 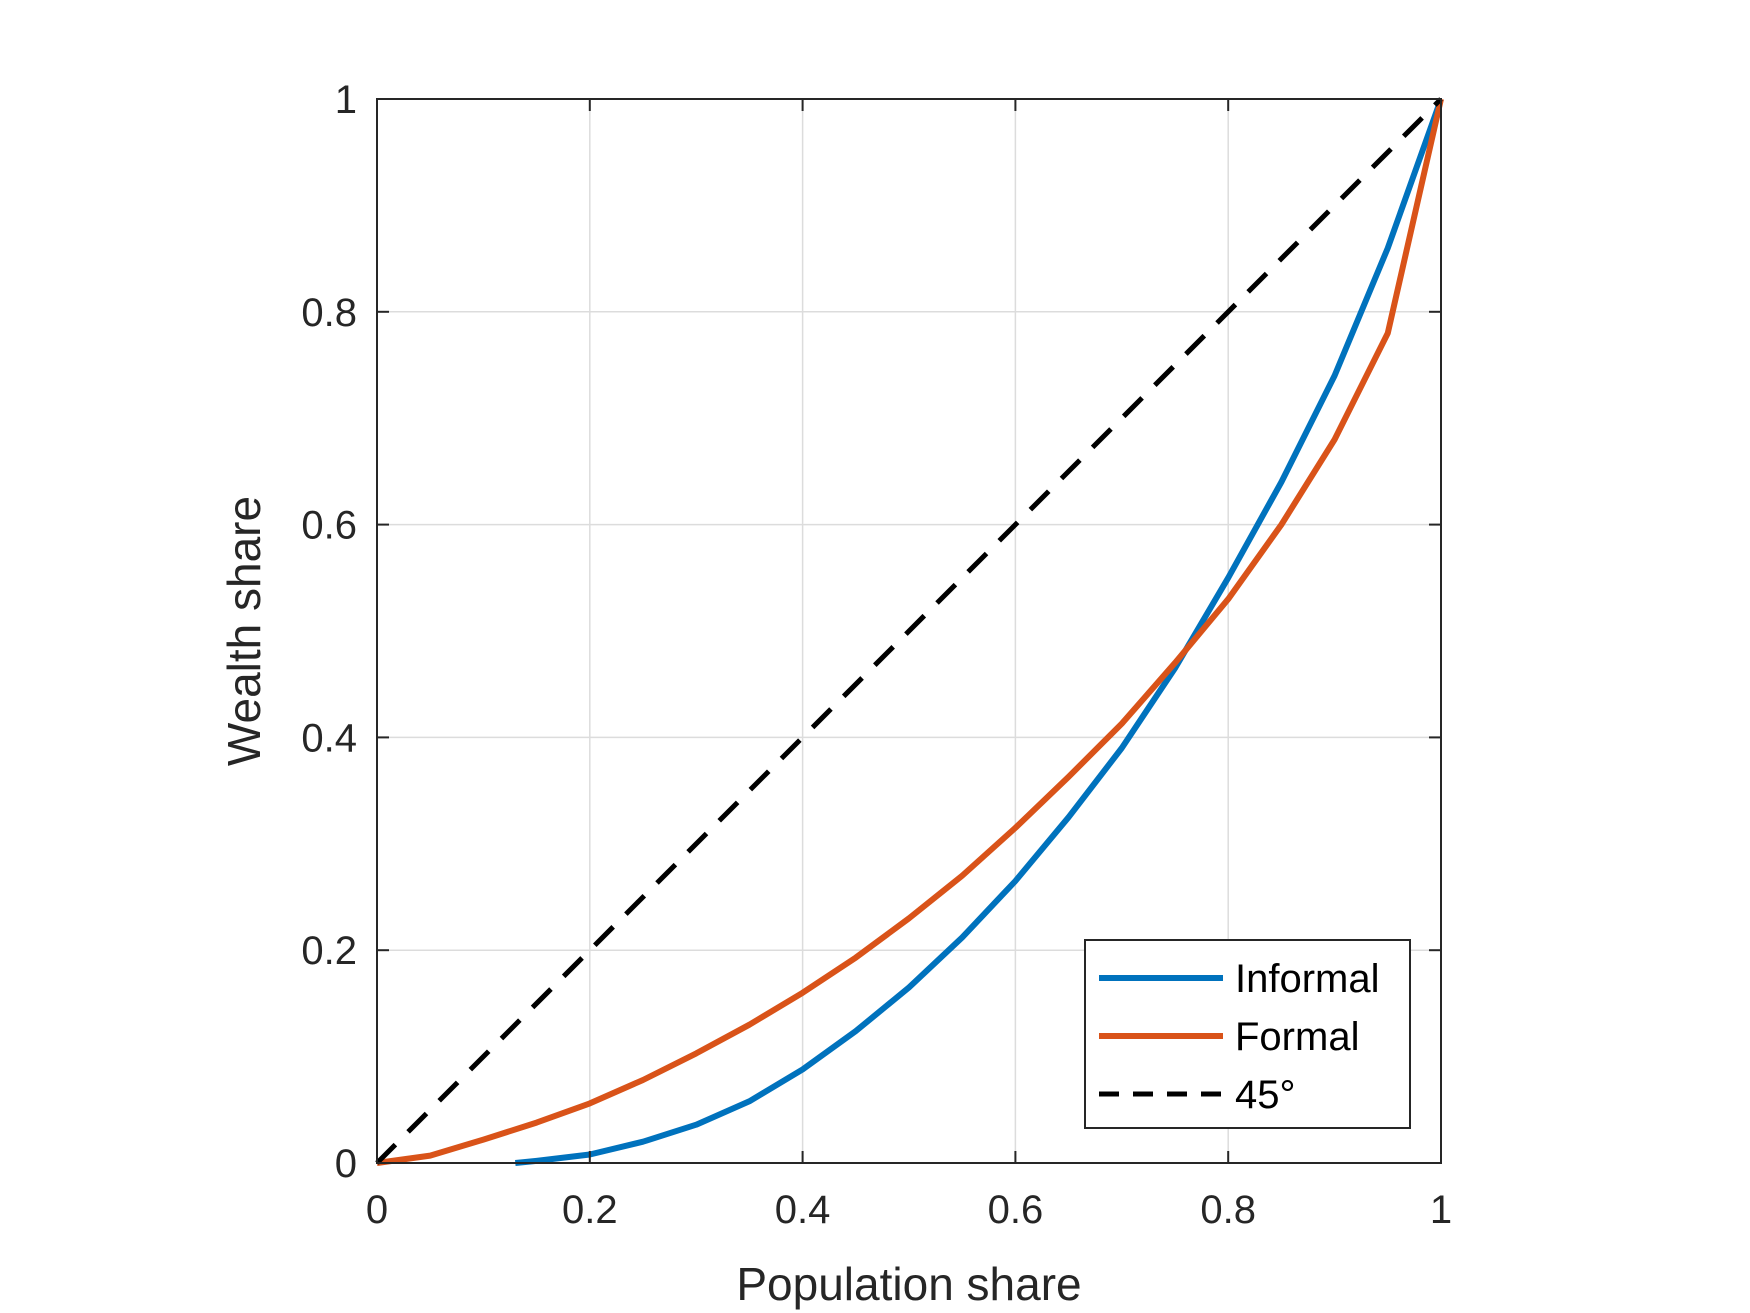 I want to click on y-tick-label: 0, so click(x=346, y=1164).